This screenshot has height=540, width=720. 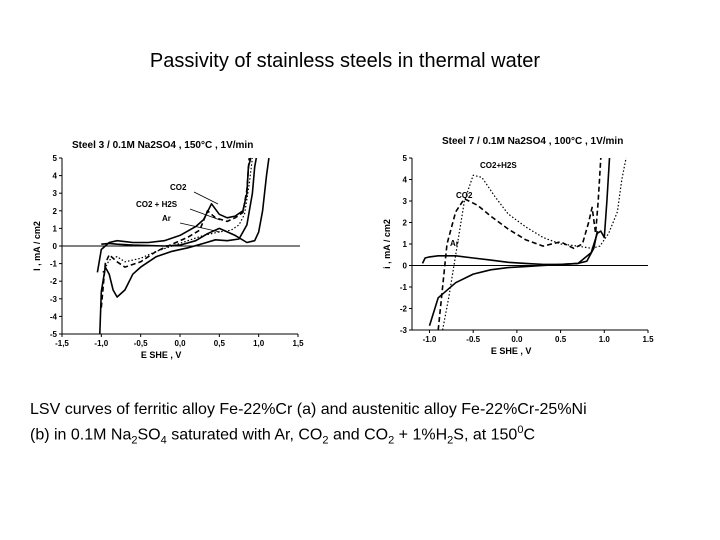 I want to click on x-tick-label: -0,5, so click(x=141, y=343).